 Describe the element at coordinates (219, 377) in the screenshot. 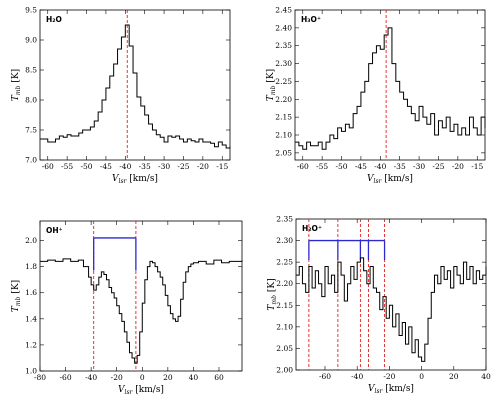

I see `x-tick-label: 60` at that location.